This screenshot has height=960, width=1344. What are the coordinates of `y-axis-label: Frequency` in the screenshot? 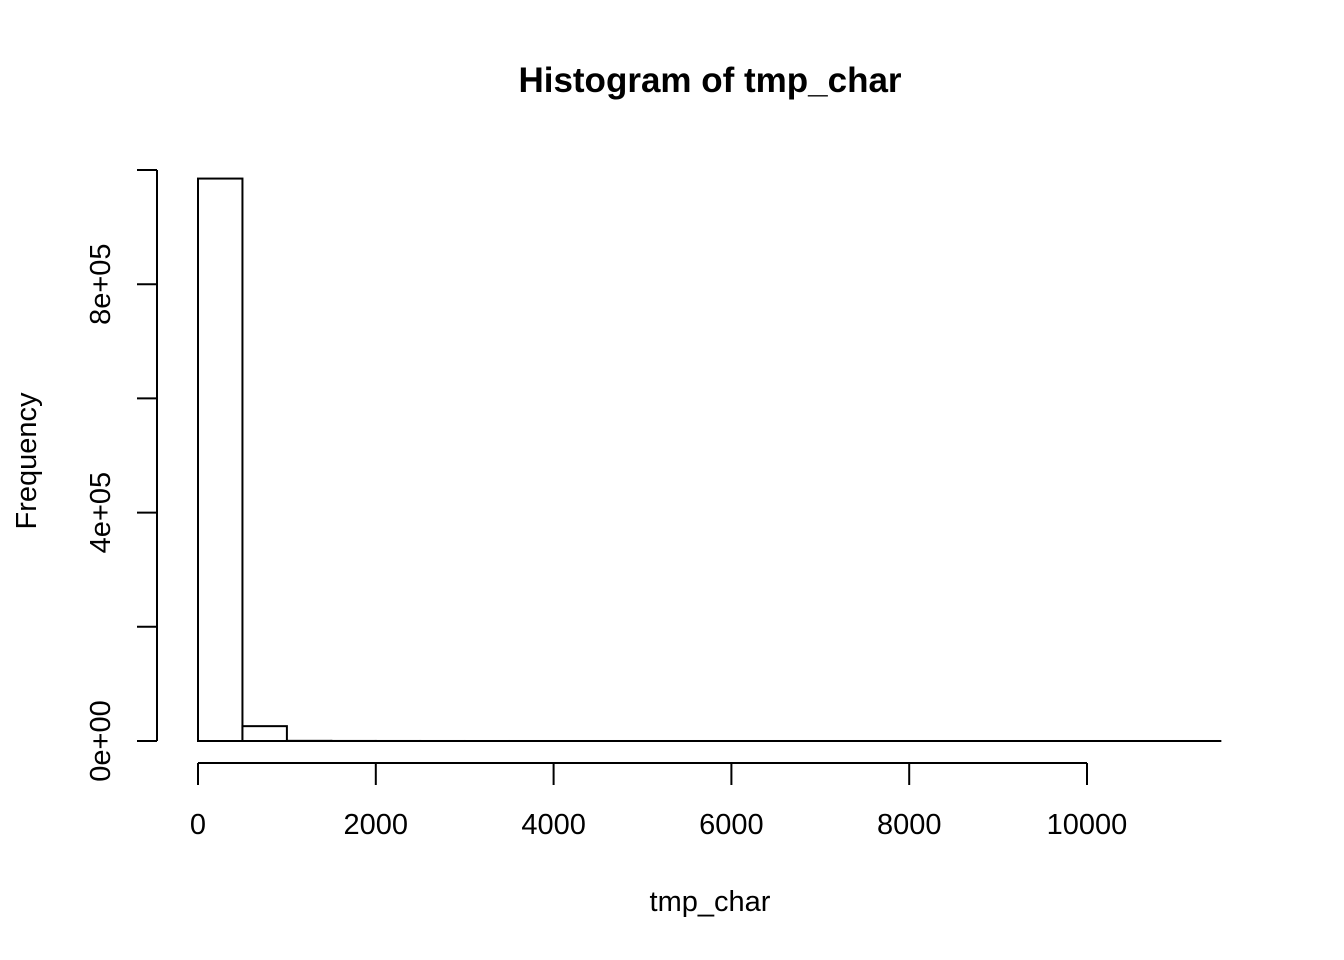 It's located at (27, 461).